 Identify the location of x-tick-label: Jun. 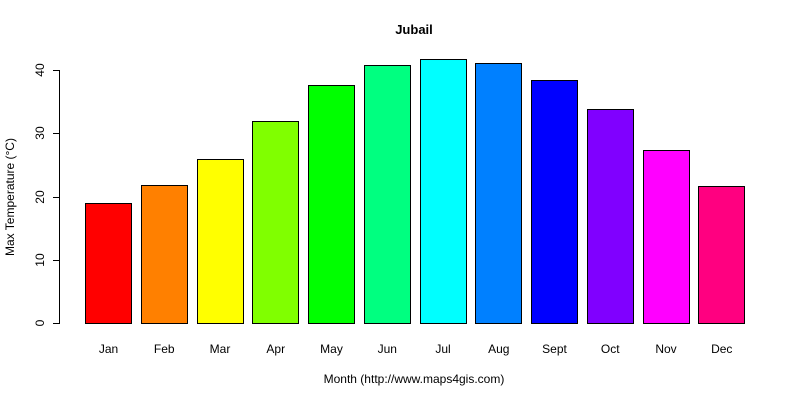
(387, 349).